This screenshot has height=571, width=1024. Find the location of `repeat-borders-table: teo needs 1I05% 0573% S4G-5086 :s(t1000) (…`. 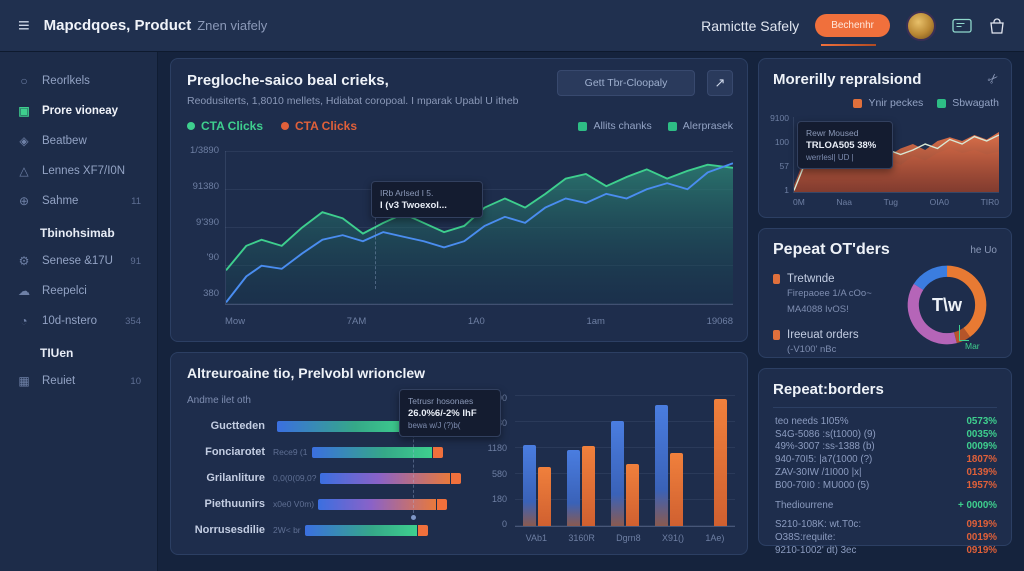

repeat-borders-table: teo needs 1I05% 0573% S4G-5086 :s(t1000) (… is located at coordinates (886, 486).